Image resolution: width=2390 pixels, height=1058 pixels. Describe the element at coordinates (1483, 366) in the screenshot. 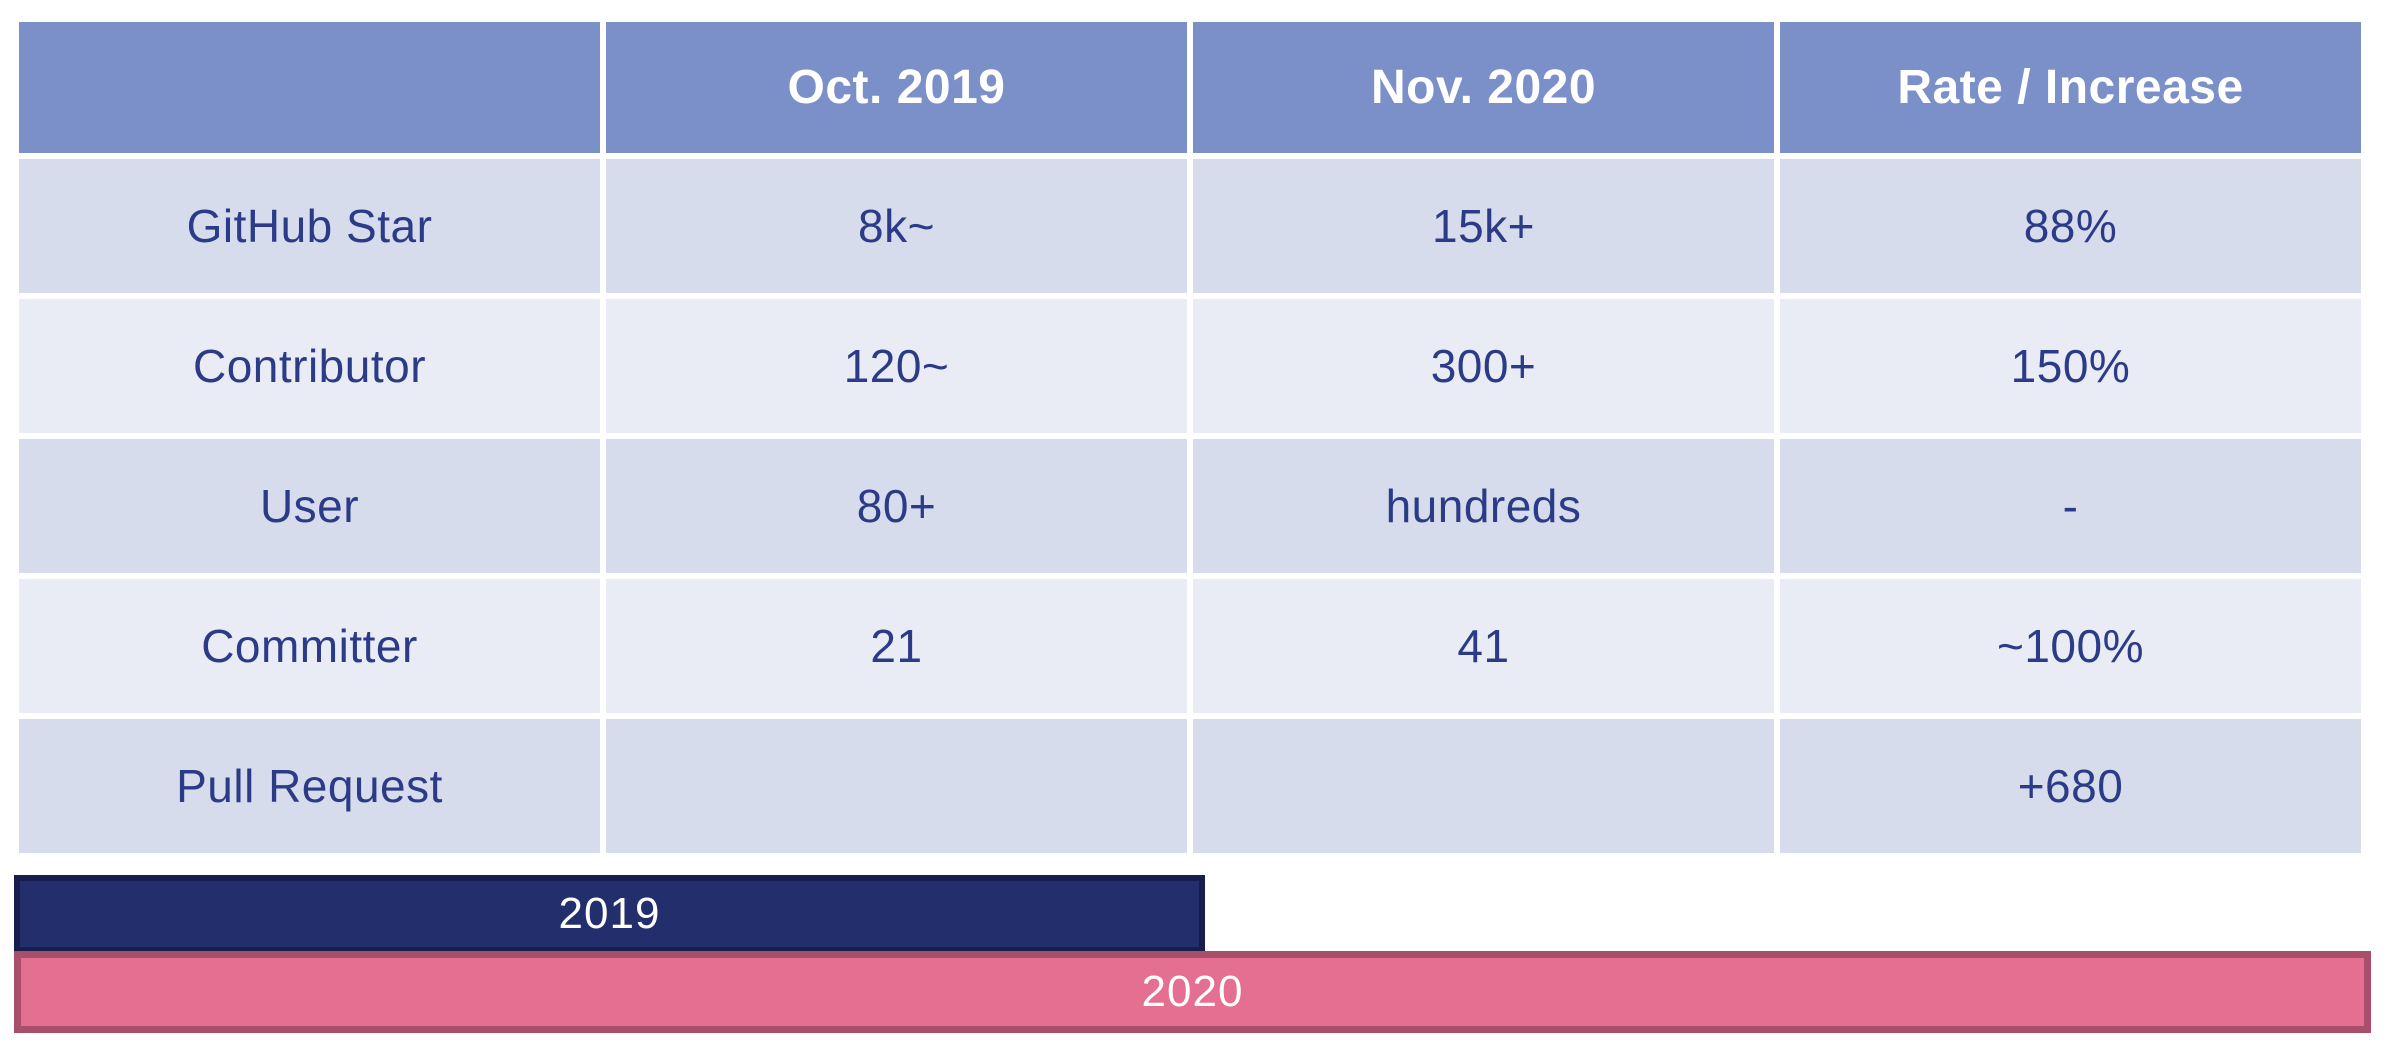

I see `cell-contributor-nov2020: 300+` at that location.